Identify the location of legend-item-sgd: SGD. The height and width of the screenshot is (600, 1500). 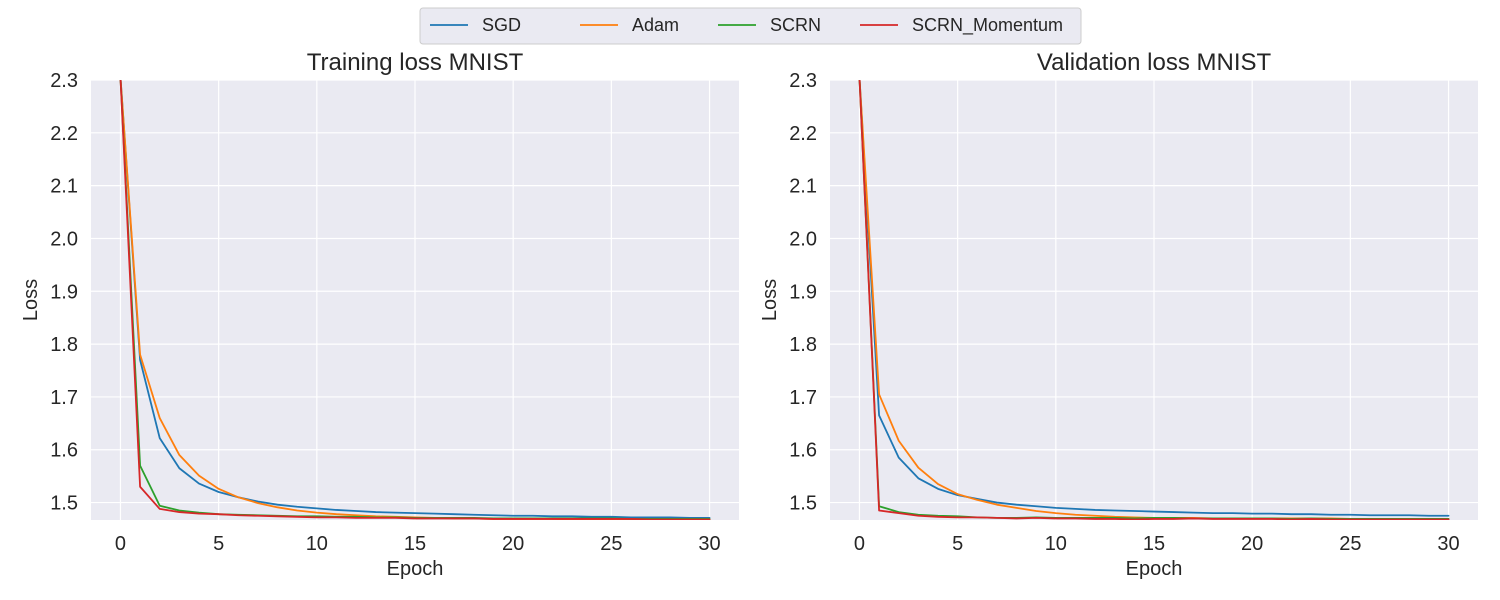
(475, 25).